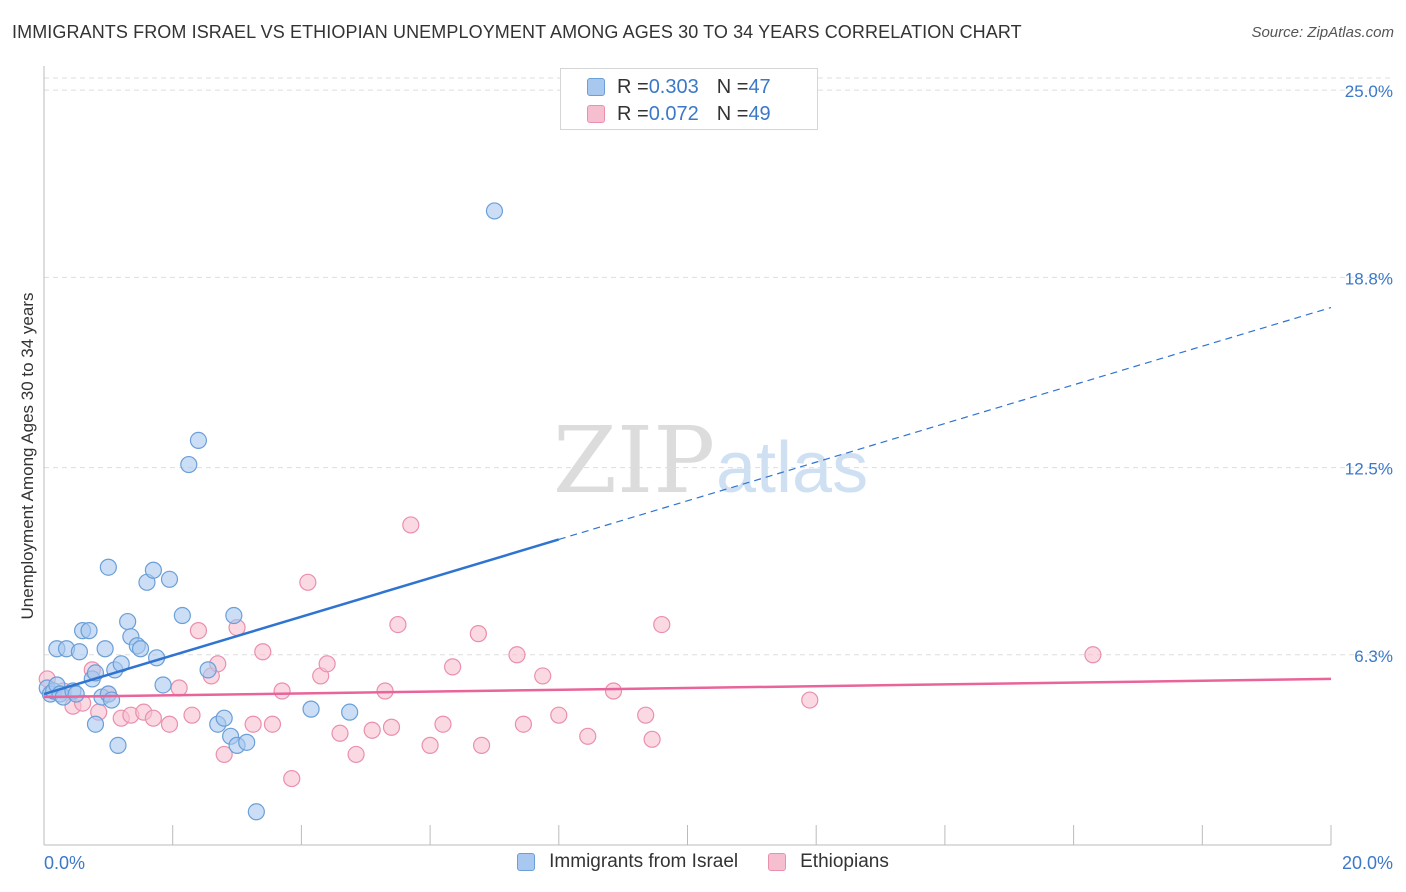 Image resolution: width=1406 pixels, height=892 pixels. I want to click on series-label-israel: Immigrants from Israel, so click(644, 861).